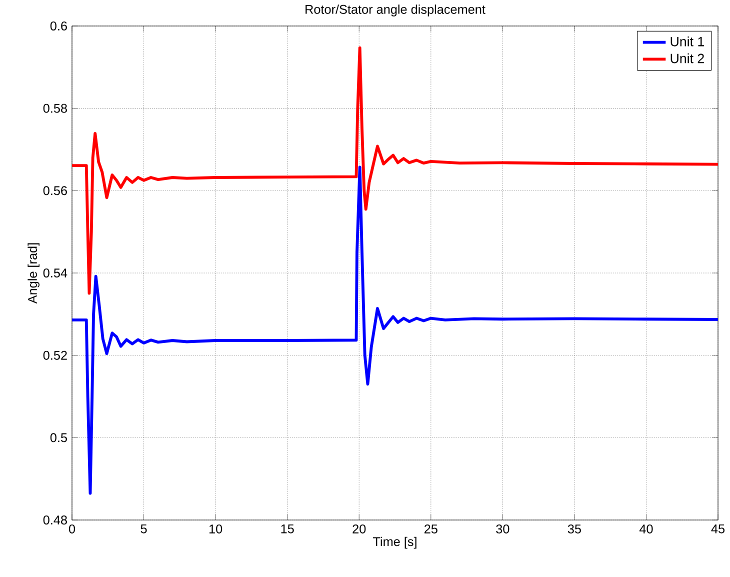 The height and width of the screenshot is (577, 730). I want to click on x-tick-label: 30, so click(503, 529).